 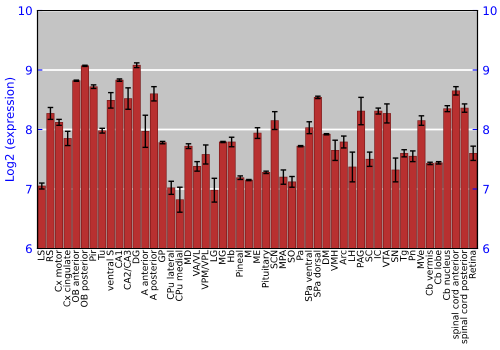 I want to click on x-tick-label: spinal cord anterior, so click(x=455, y=294).